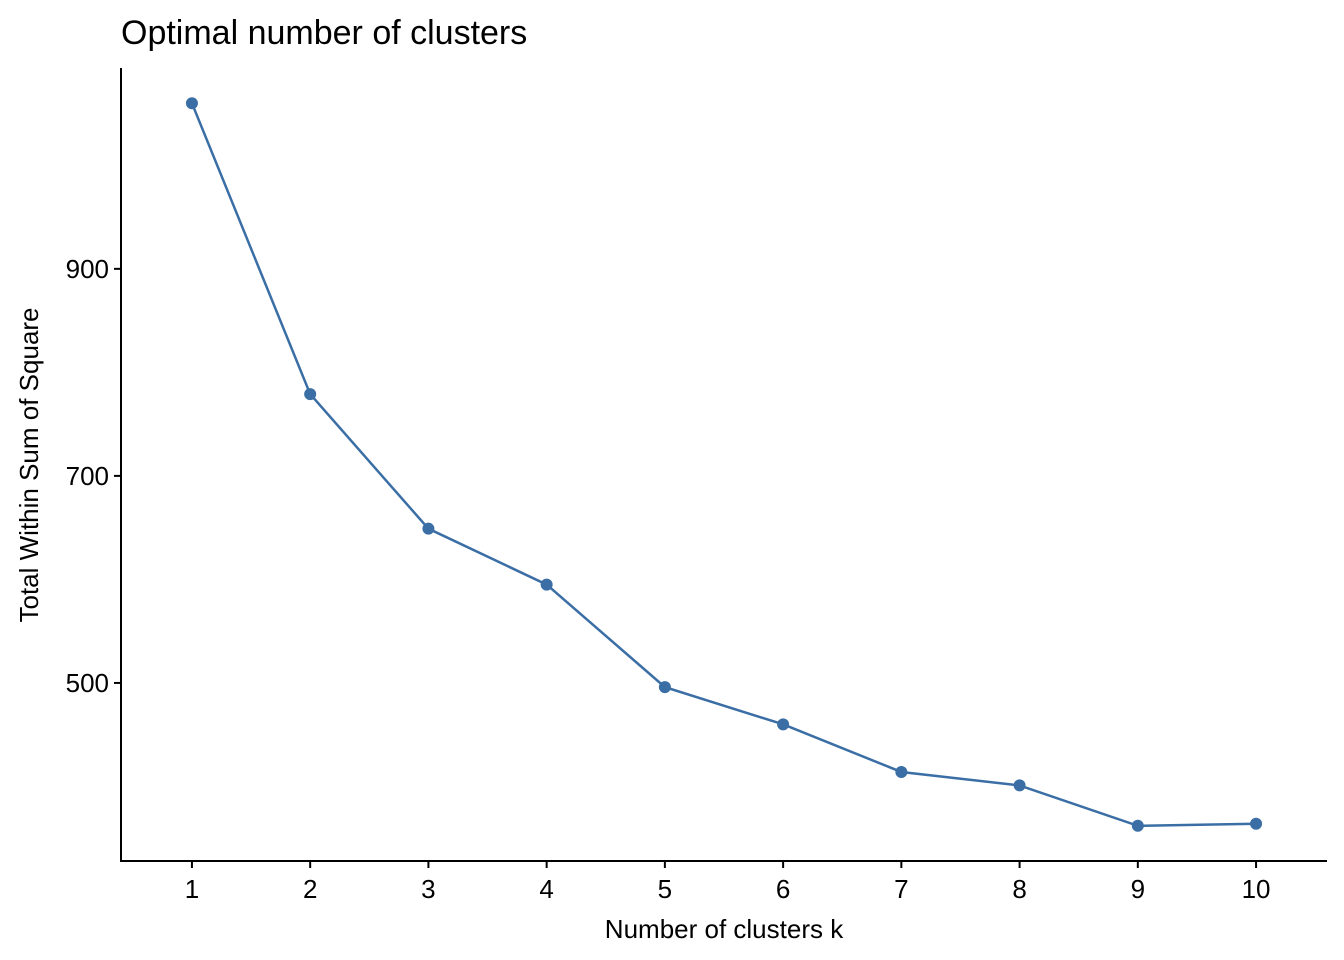  What do you see at coordinates (310, 889) in the screenshot?
I see `x-tick-label: 2` at bounding box center [310, 889].